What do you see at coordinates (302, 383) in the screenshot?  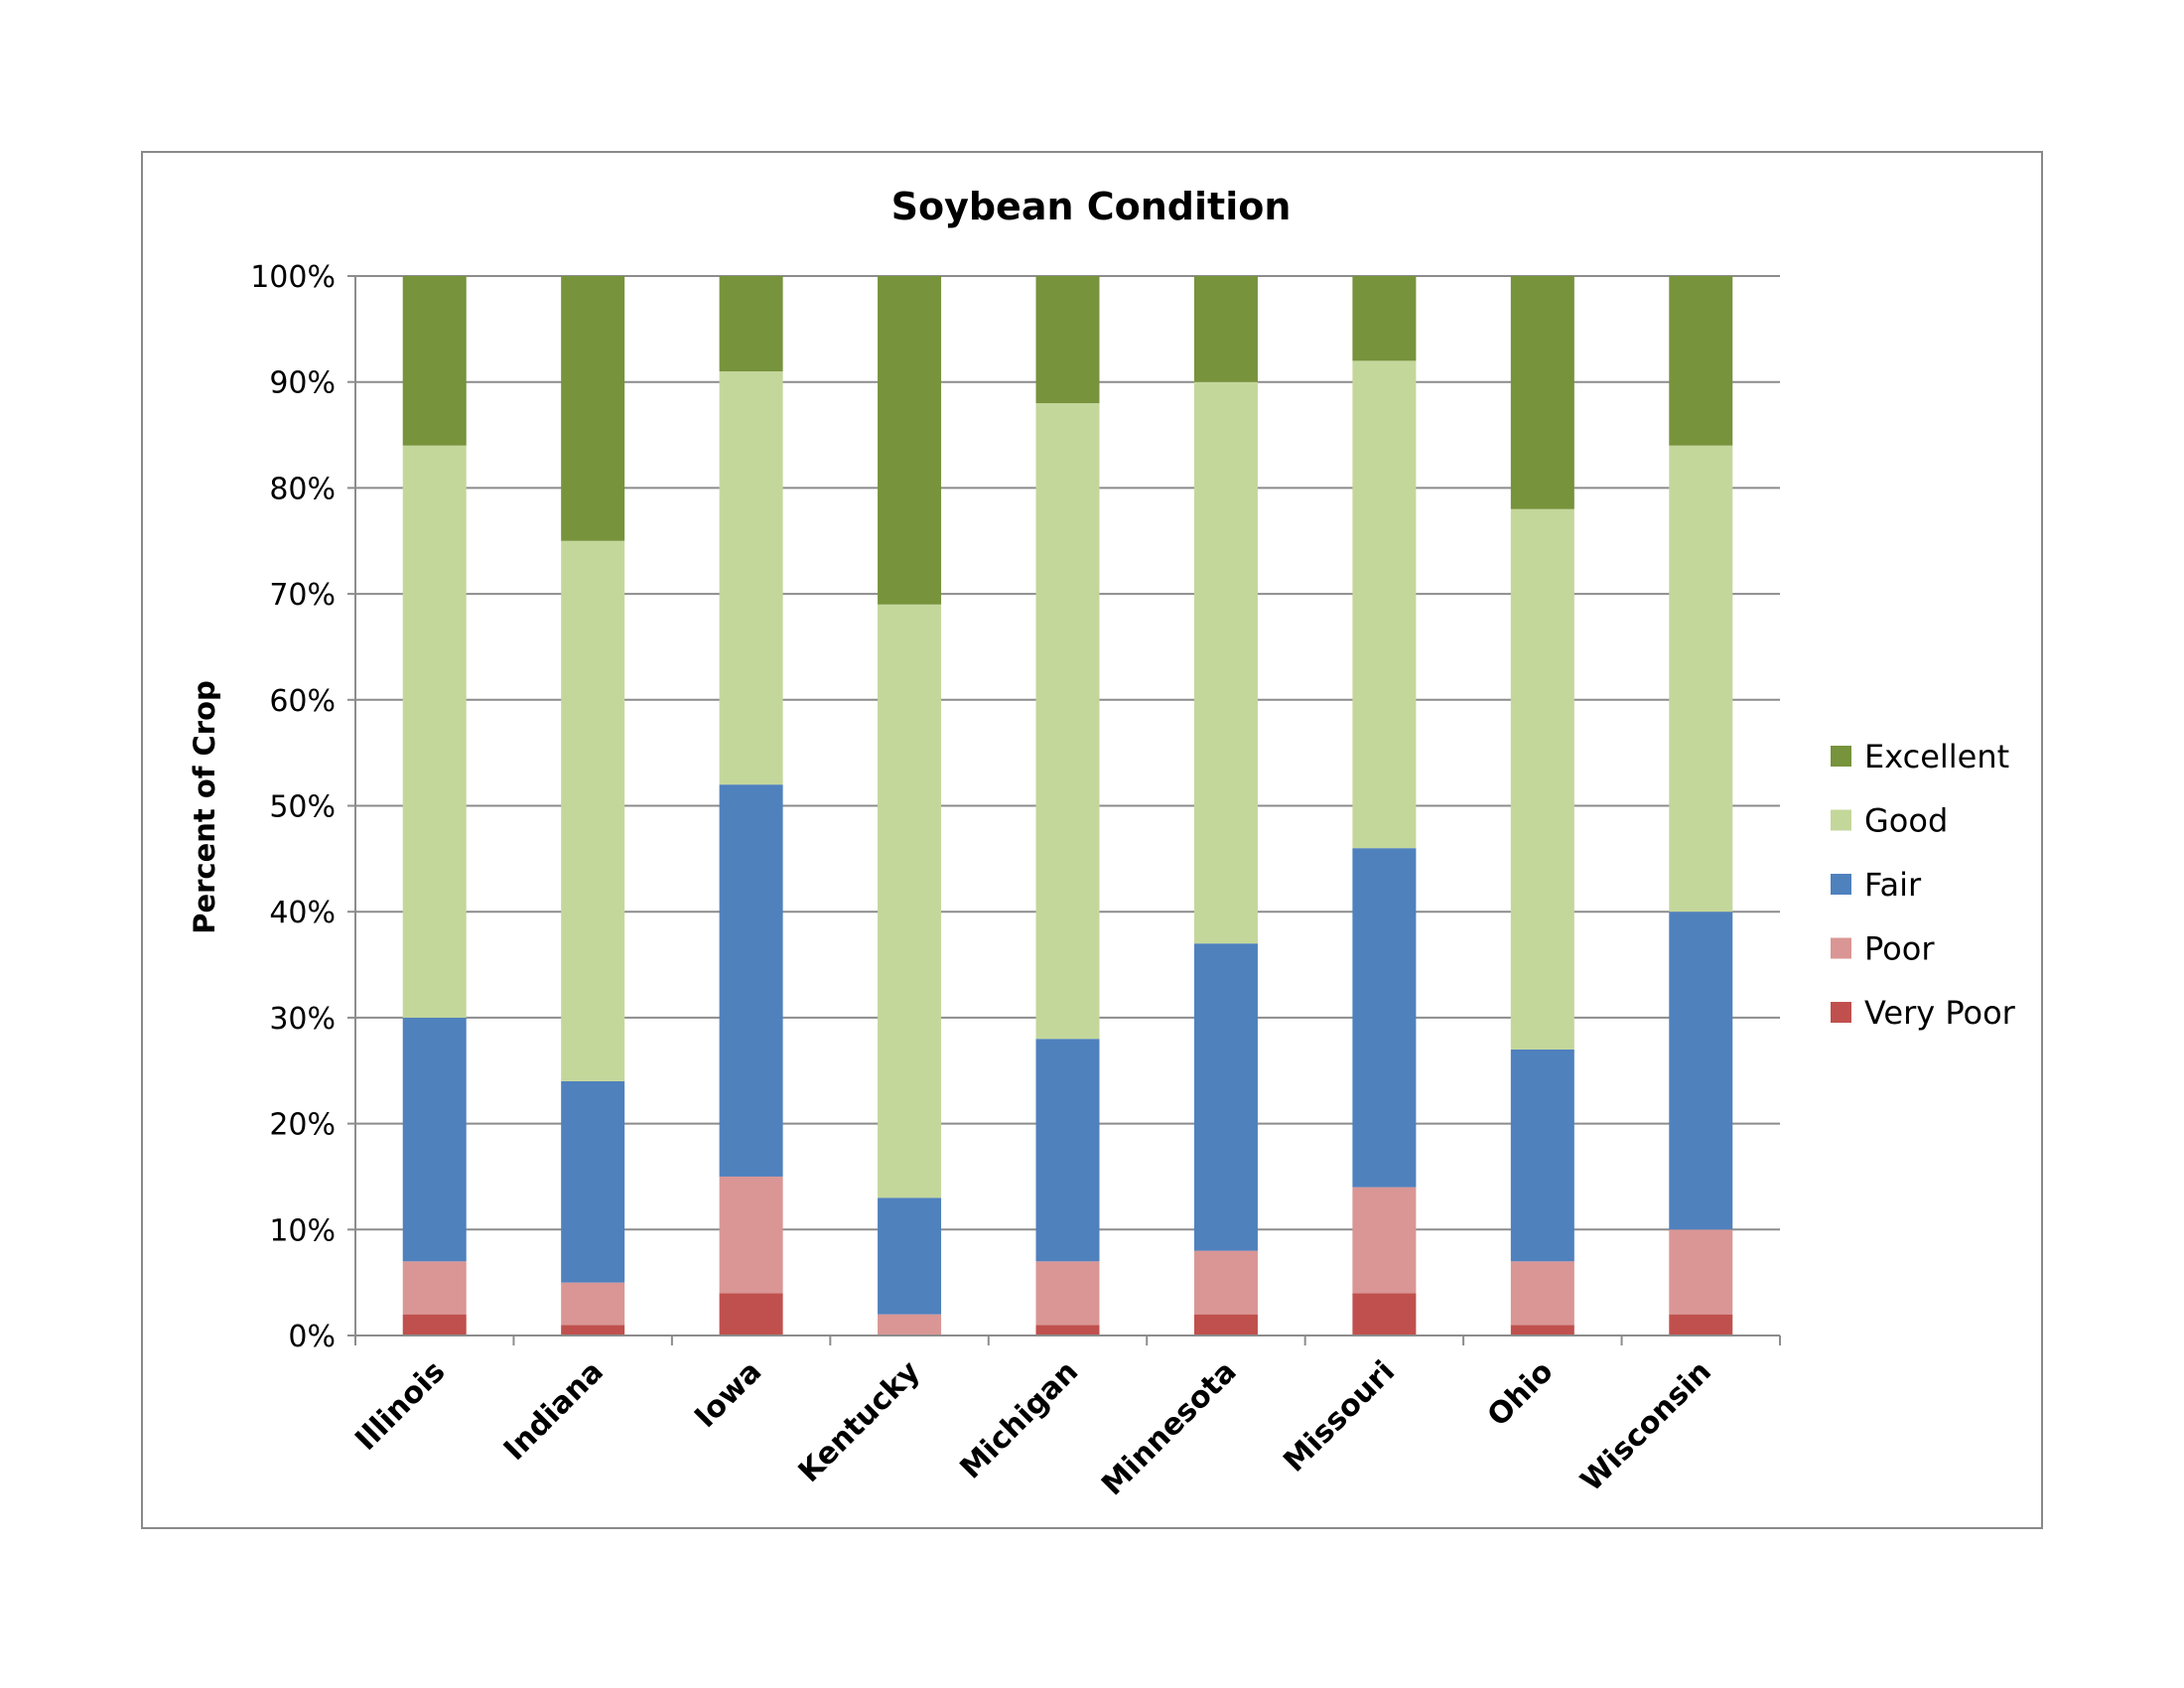 I see `y-tick-label: 90%` at bounding box center [302, 383].